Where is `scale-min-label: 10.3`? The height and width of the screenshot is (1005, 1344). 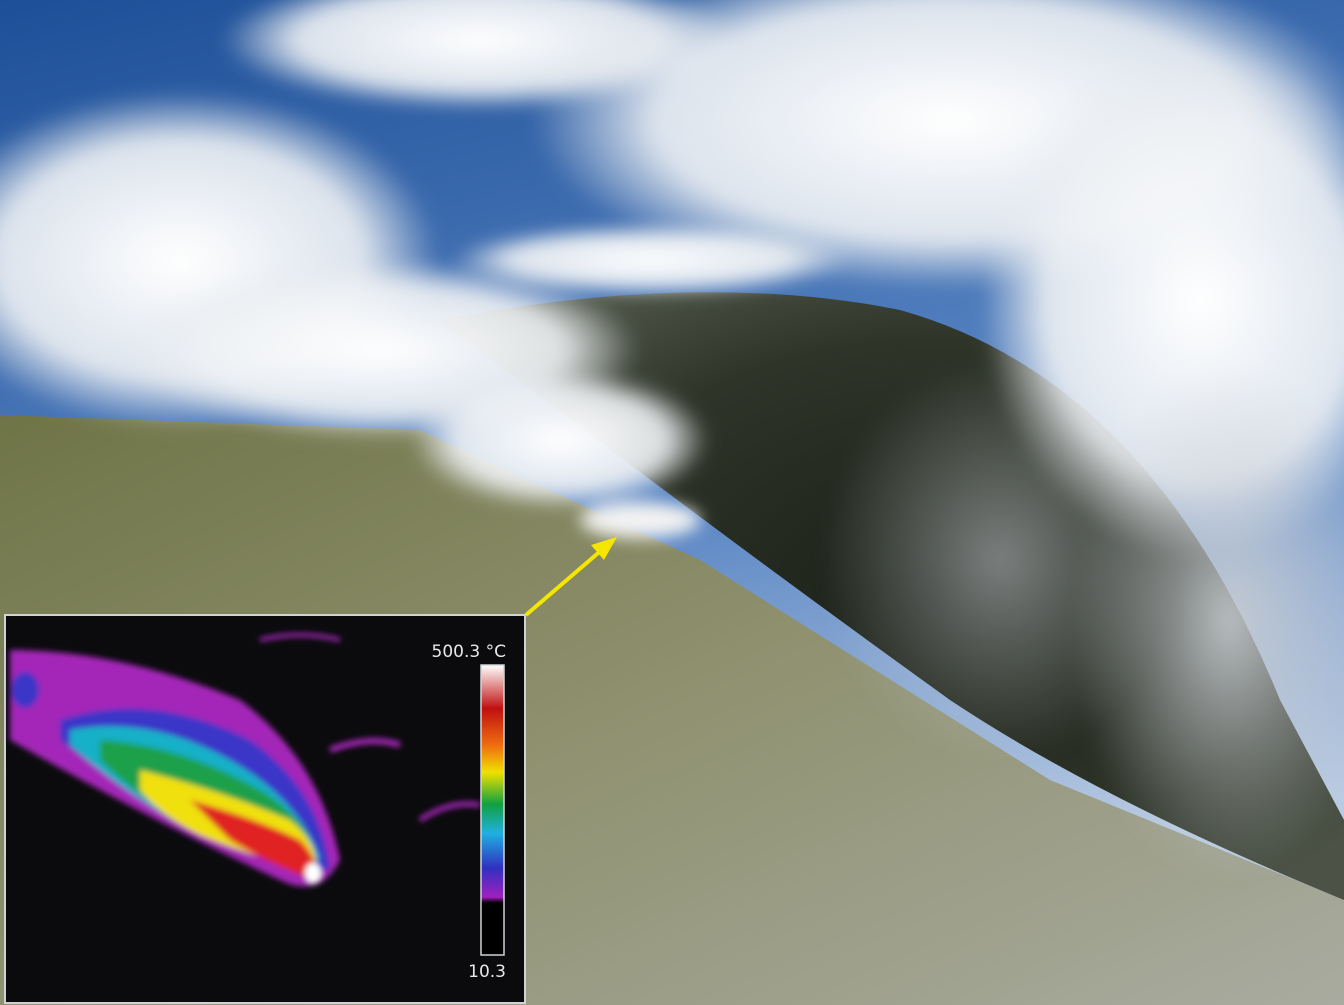
scale-min-label: 10.3 is located at coordinates (487, 972).